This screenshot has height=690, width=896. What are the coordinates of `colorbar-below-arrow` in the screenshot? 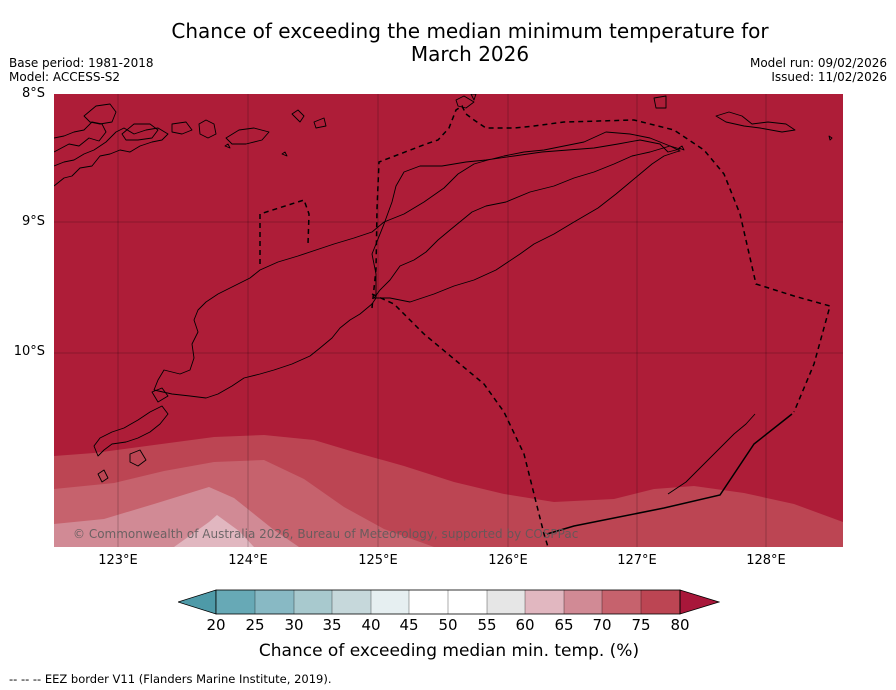 It's located at (197, 602).